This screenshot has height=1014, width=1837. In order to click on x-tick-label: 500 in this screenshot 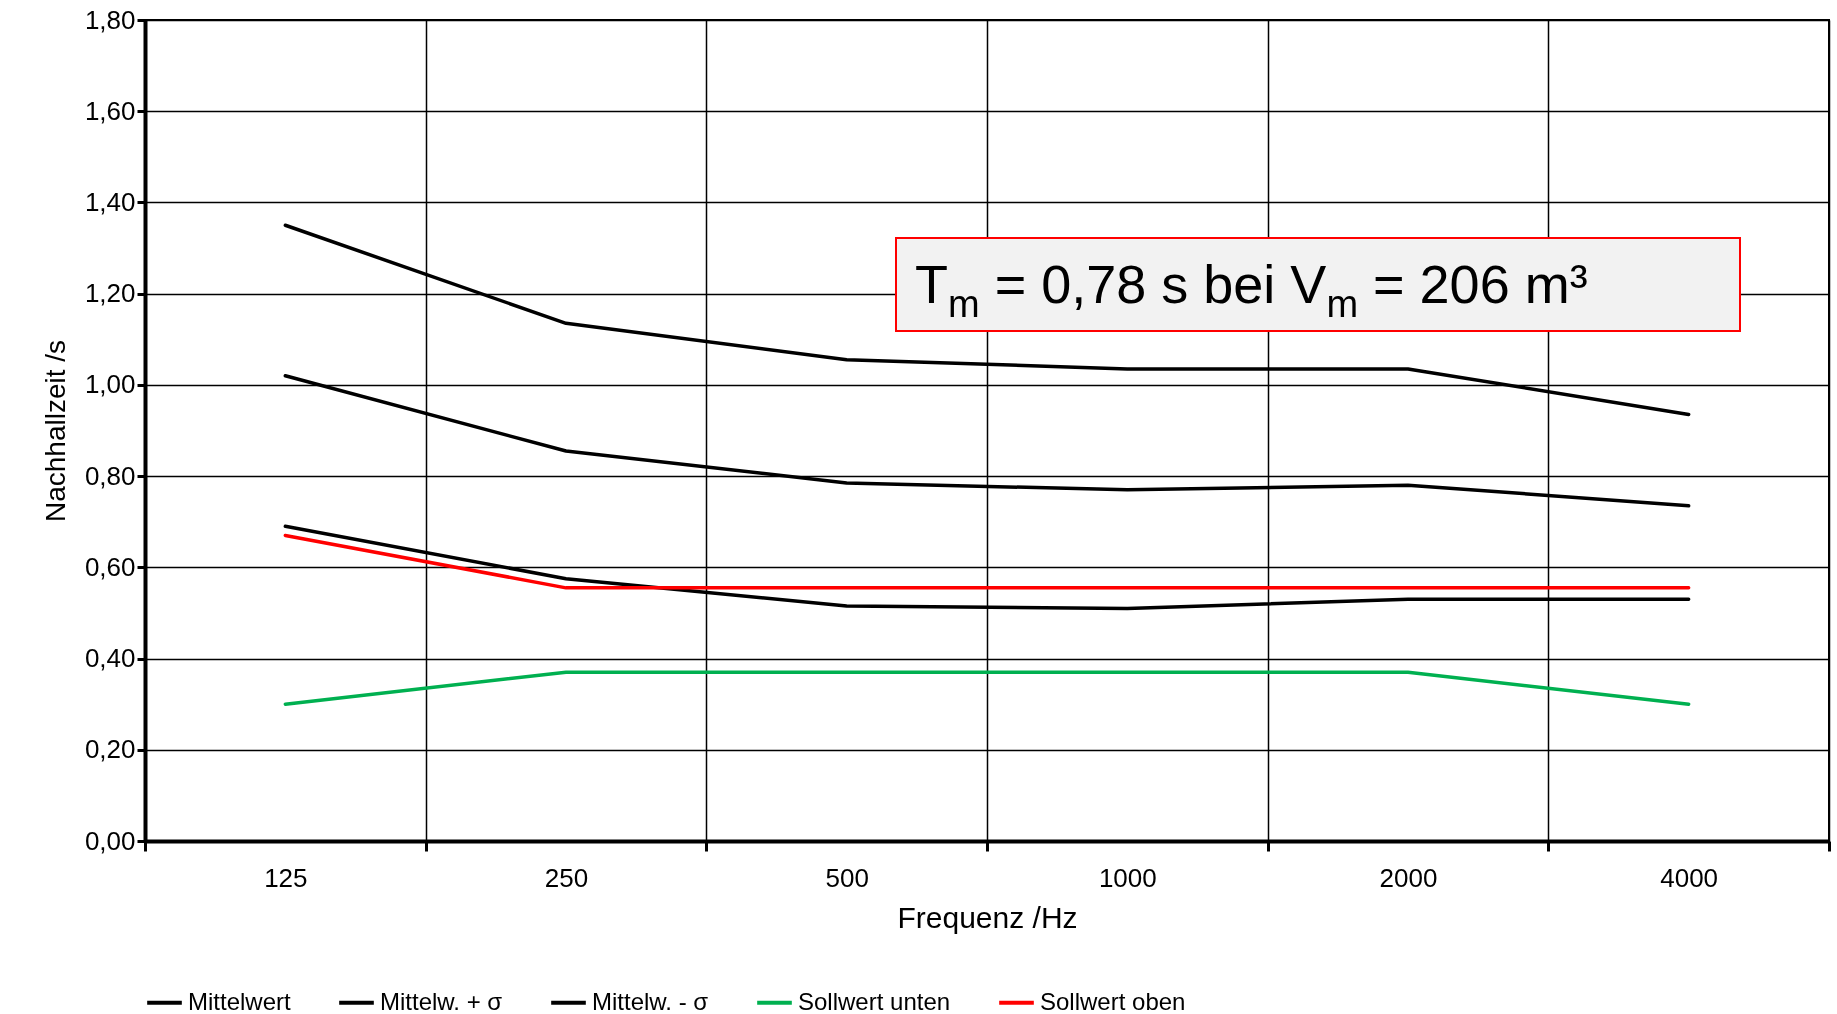, I will do `click(847, 877)`.